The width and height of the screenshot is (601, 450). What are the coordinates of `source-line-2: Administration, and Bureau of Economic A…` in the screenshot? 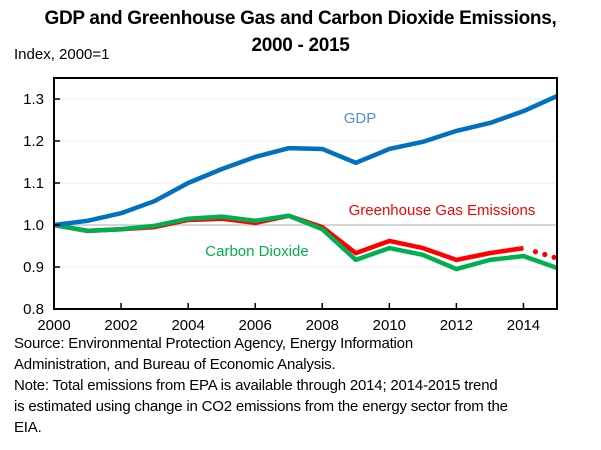 It's located at (175, 364).